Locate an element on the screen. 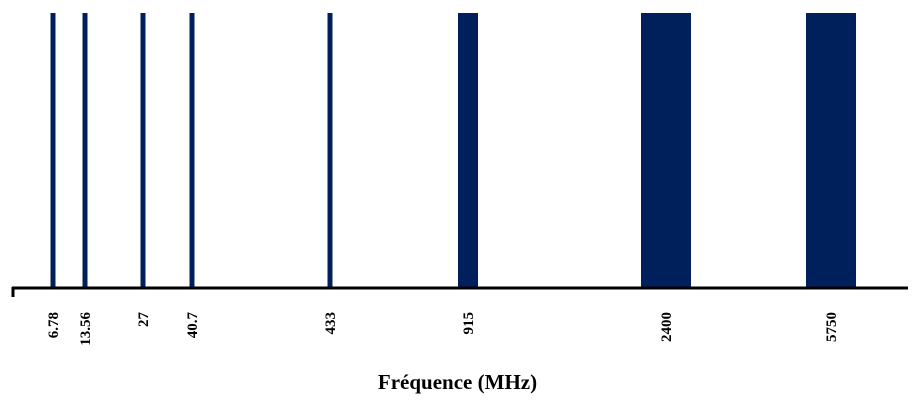 This screenshot has height=409, width=915. bar-6.78 is located at coordinates (53, 150).